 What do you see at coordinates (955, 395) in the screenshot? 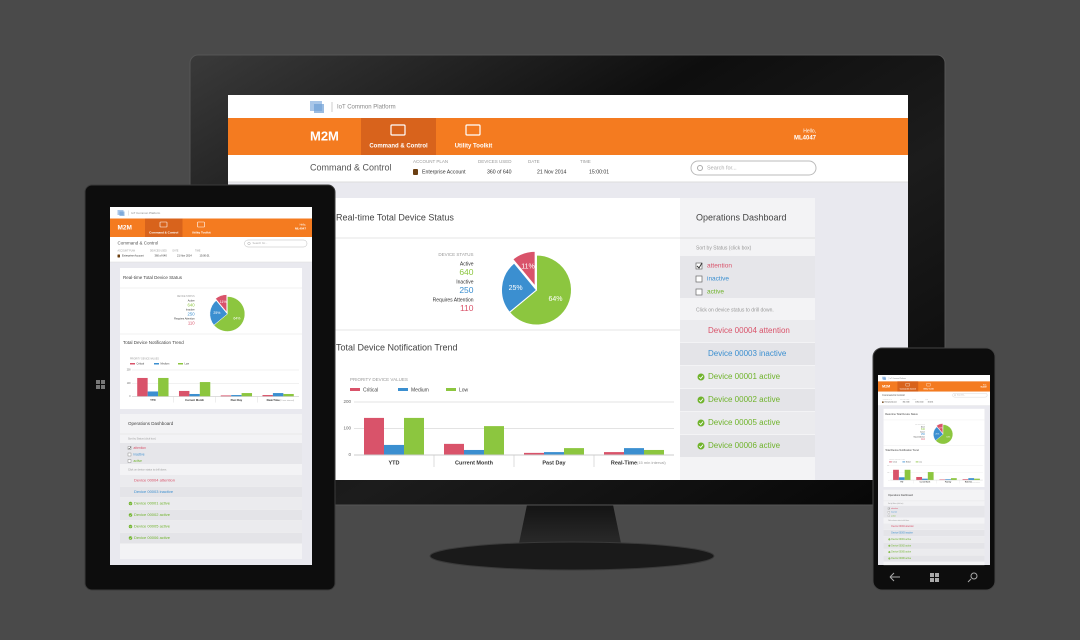
I see `search-icon` at bounding box center [955, 395].